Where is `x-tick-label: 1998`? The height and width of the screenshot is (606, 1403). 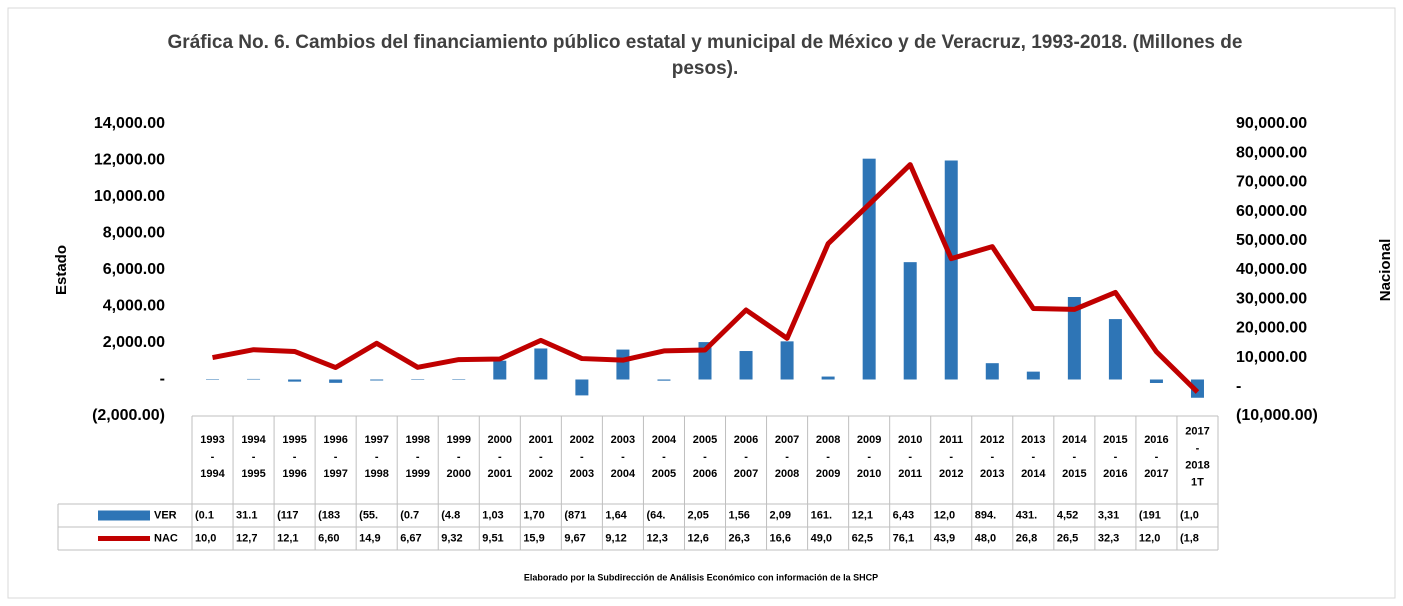 x-tick-label: 1998 is located at coordinates (376, 474).